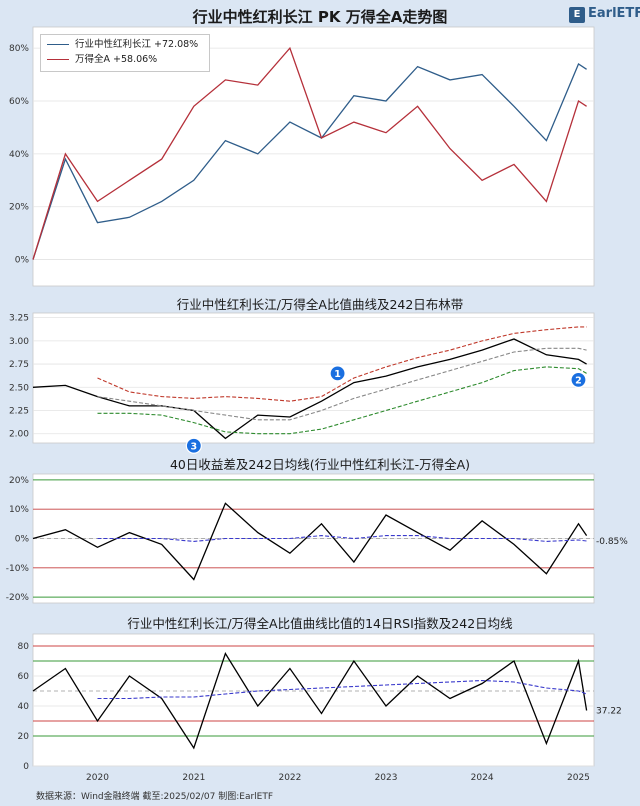  I want to click on end-value-label: -0.85%, so click(612, 542).